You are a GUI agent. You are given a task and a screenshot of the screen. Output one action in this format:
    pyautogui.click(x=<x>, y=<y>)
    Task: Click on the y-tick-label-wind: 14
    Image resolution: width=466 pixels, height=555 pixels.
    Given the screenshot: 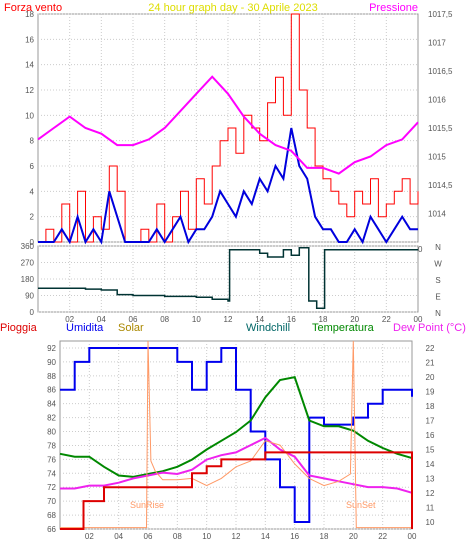 What is the action you would take?
    pyautogui.click(x=29, y=65)
    